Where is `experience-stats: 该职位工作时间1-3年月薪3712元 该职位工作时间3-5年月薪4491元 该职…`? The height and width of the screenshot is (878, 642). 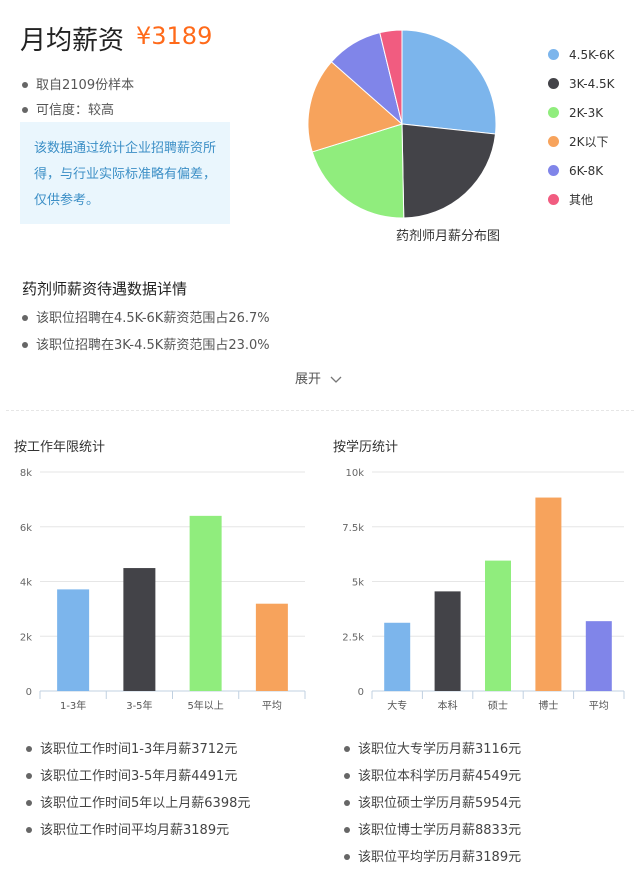
experience-stats: 该职位工作时间1-3年月薪3712元 该职位工作时间3-5年月薪4491元 该职… is located at coordinates (138, 792).